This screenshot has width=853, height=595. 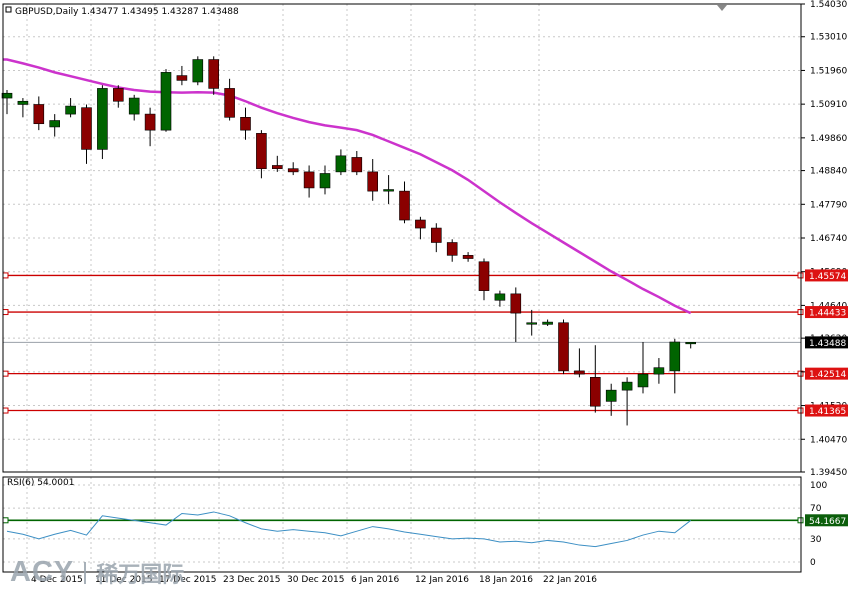 What do you see at coordinates (827, 277) in the screenshot?
I see `price-level-label: 1.45574` at bounding box center [827, 277].